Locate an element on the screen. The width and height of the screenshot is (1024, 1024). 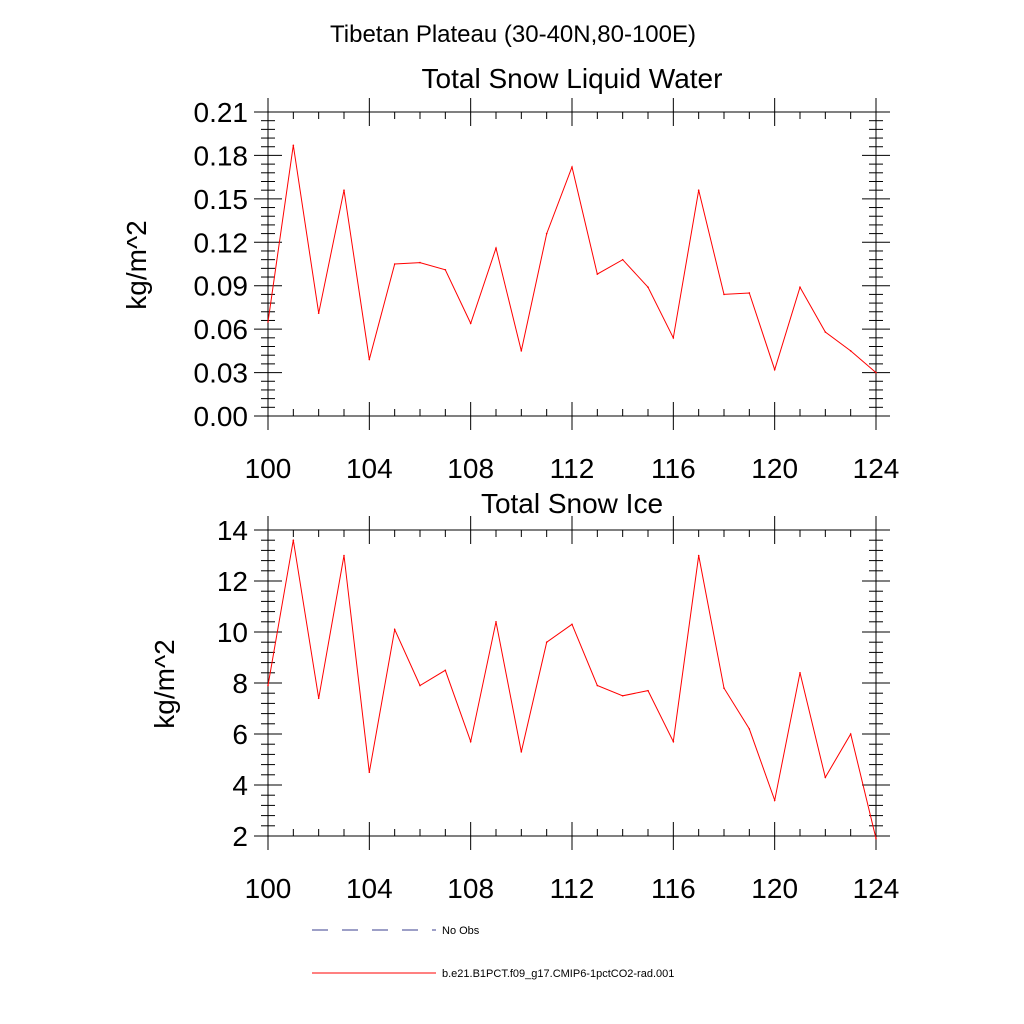
y-tick-label: 6 is located at coordinates (240, 734).